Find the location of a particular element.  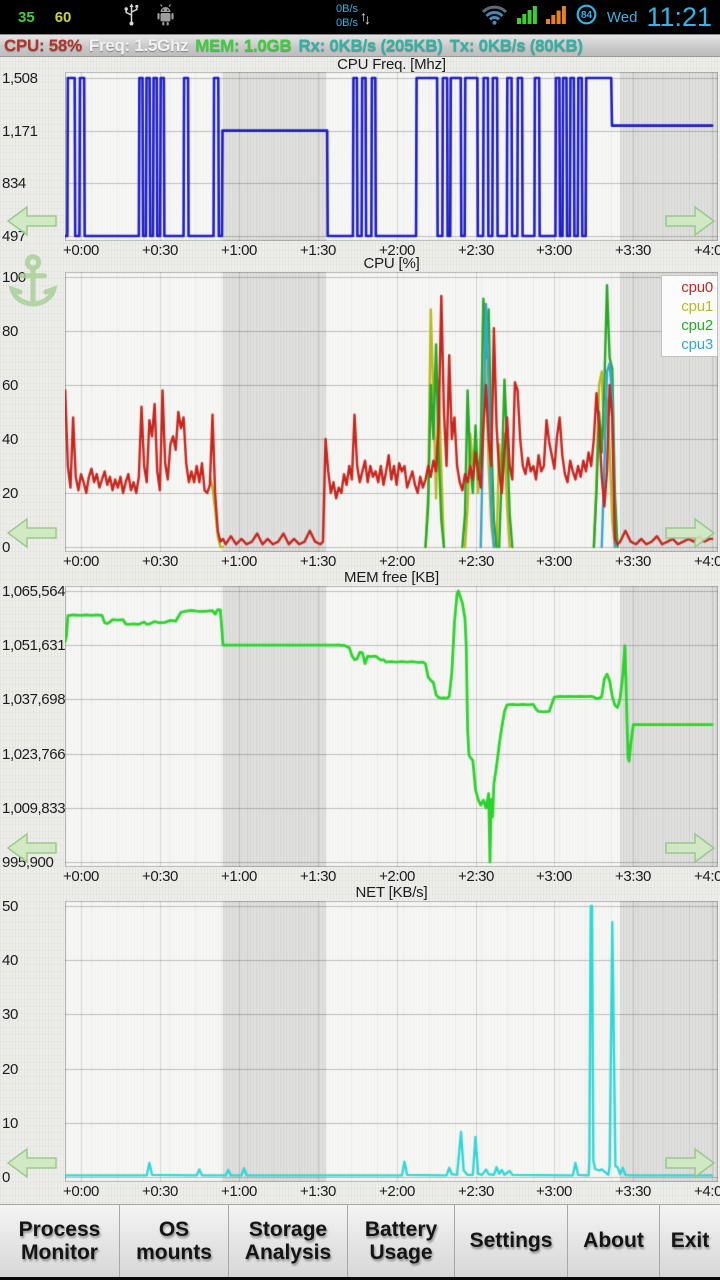

y-axis-label: 60 is located at coordinates (10, 385).